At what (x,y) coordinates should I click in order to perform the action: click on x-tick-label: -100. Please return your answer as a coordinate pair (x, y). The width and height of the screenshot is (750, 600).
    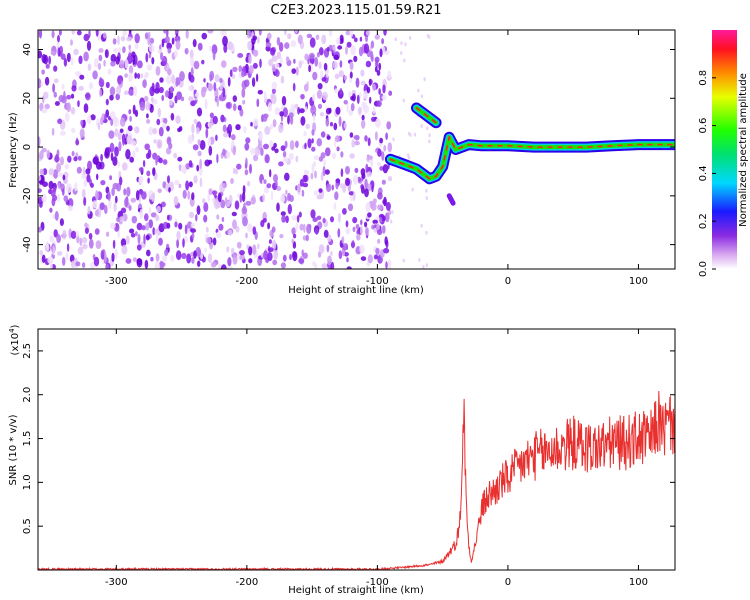
    Looking at the image, I should click on (377, 582).